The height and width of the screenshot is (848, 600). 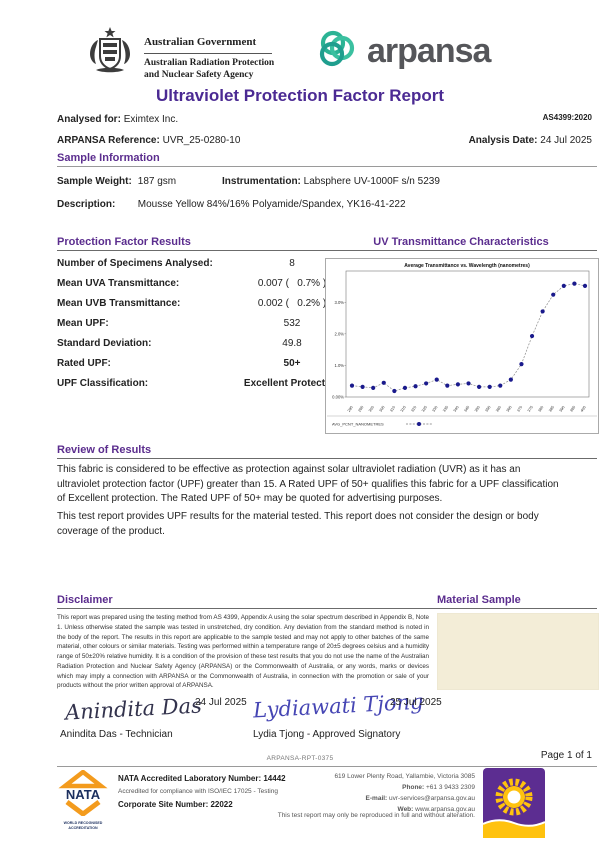 What do you see at coordinates (371, 181) in the screenshot?
I see `instrumentation-value: Labsphere UV-1000F s/n 5239` at bounding box center [371, 181].